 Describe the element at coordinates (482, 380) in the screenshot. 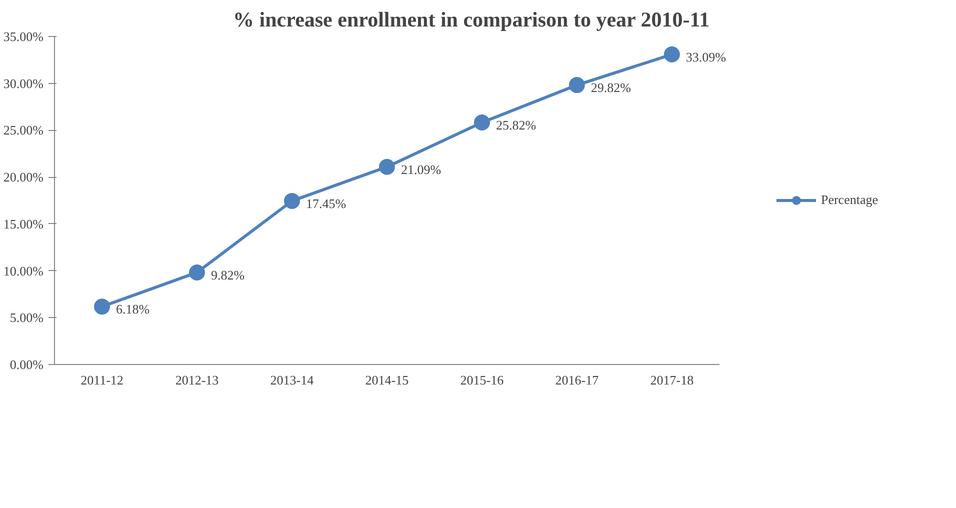

I see `x-tick-label: 2015-16` at that location.